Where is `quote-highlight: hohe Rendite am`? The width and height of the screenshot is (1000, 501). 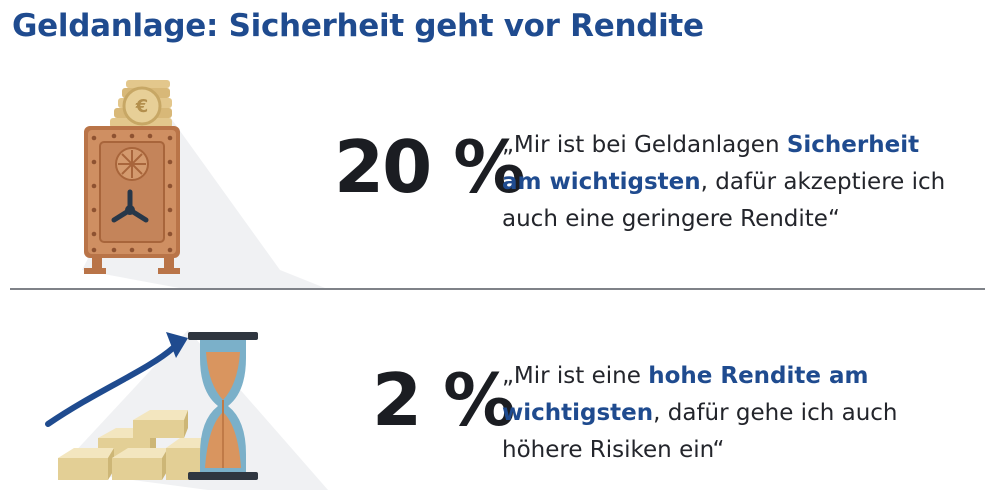
quote-highlight: hohe Rendite am is located at coordinates (758, 376).